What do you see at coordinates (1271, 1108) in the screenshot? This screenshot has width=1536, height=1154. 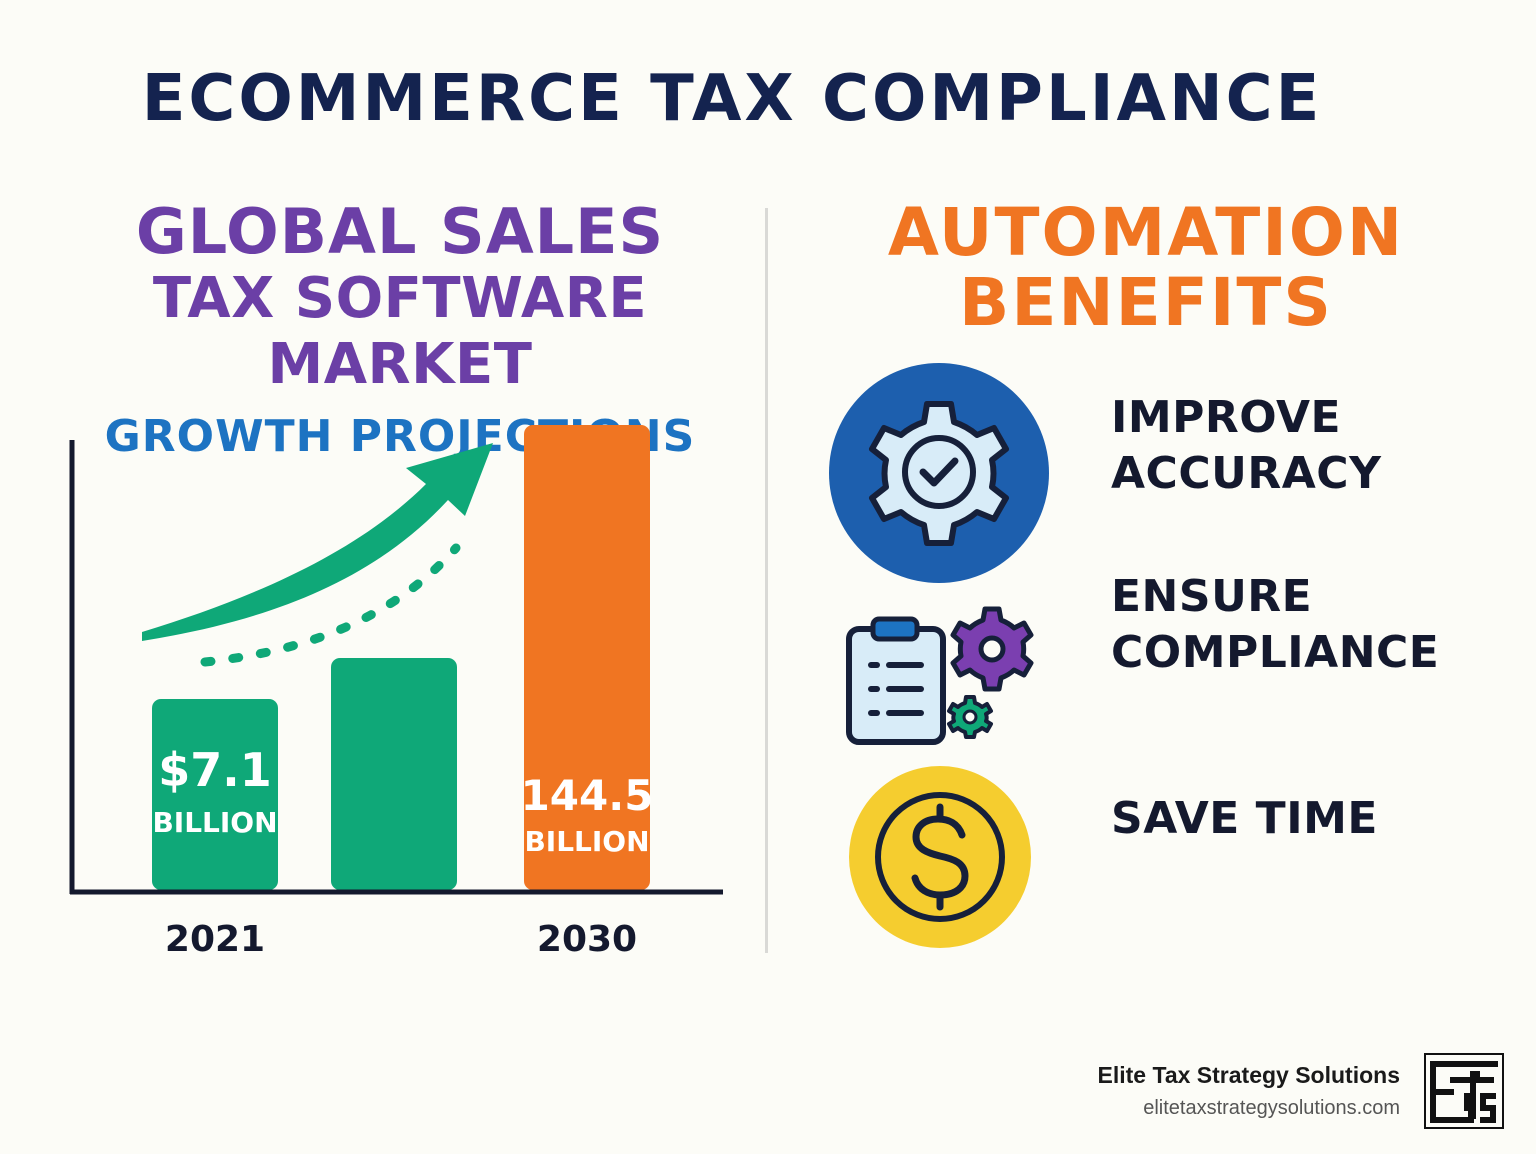 I see `footer-url: elitetaxstrategysolutions.com` at bounding box center [1271, 1108].